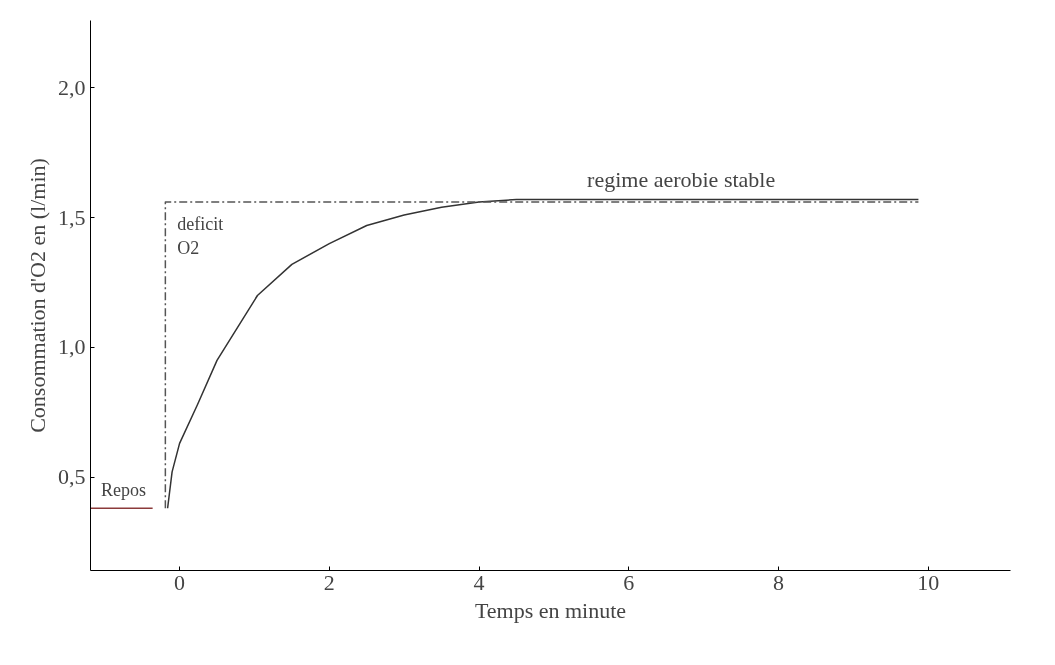  What do you see at coordinates (180, 582) in the screenshot?
I see `x-tick-label: 0` at bounding box center [180, 582].